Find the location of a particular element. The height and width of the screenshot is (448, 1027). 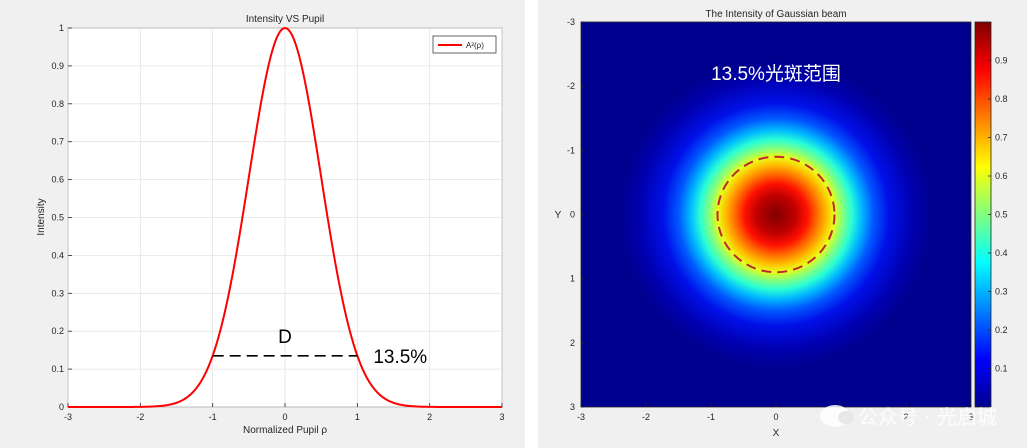

legend: A²(ρ) is located at coordinates (464, 44).